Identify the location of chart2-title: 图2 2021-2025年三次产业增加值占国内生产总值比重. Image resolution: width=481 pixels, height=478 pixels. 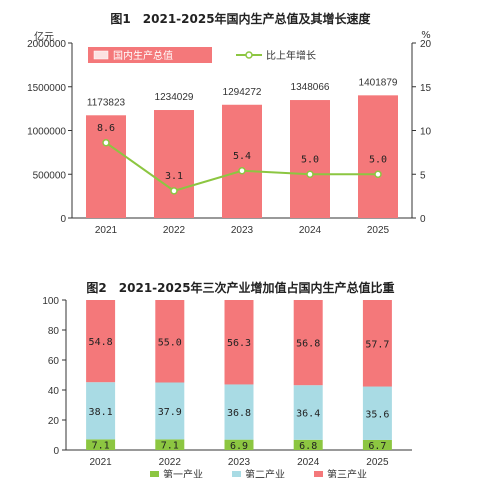
(240, 288).